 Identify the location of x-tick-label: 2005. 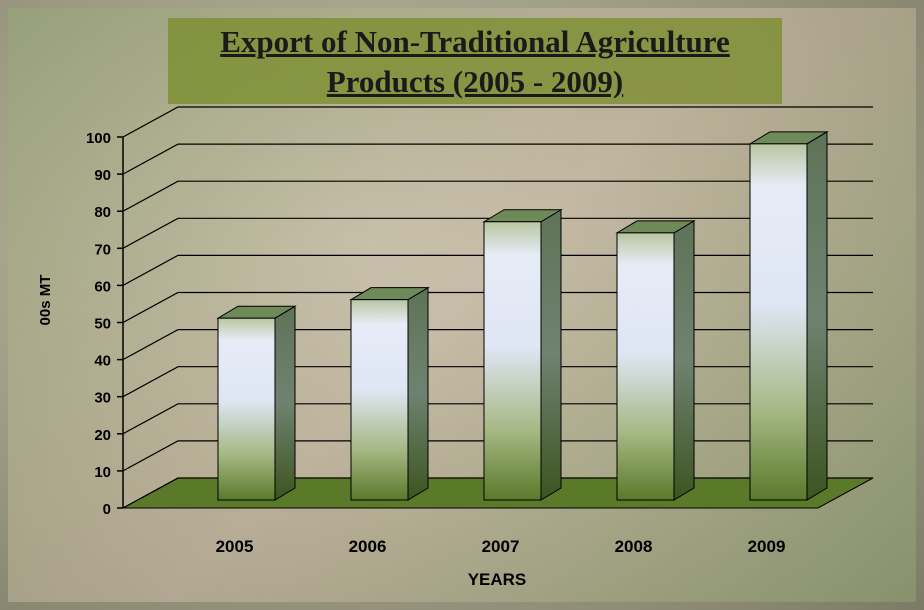
(235, 546).